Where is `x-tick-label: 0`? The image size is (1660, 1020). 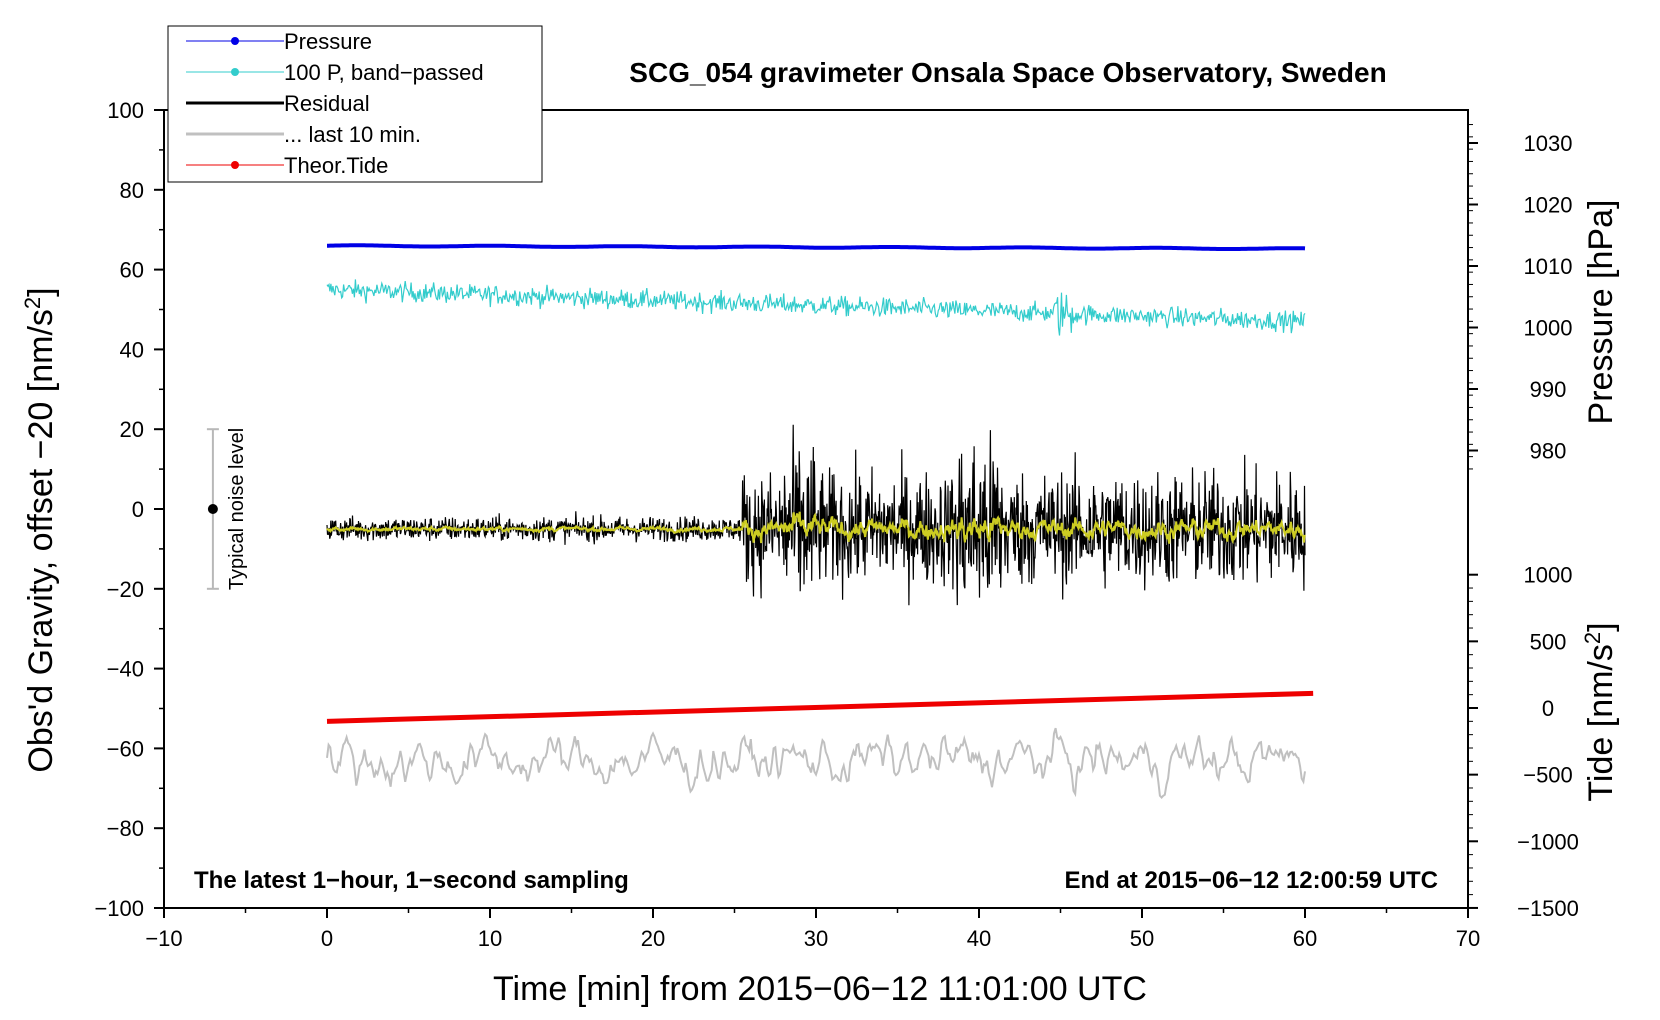
x-tick-label: 0 is located at coordinates (327, 938).